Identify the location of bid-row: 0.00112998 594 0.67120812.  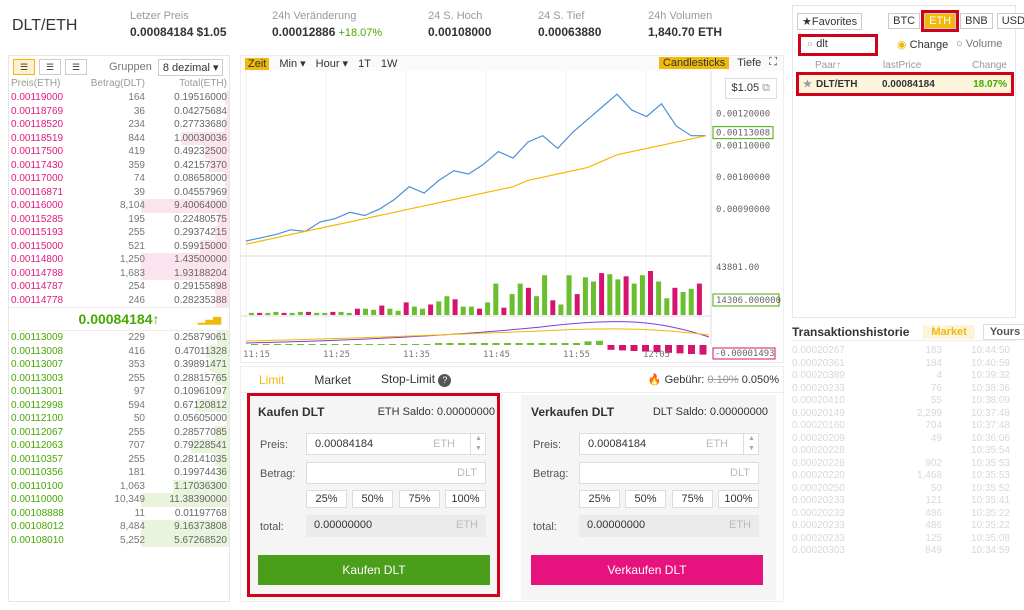
(119, 405).